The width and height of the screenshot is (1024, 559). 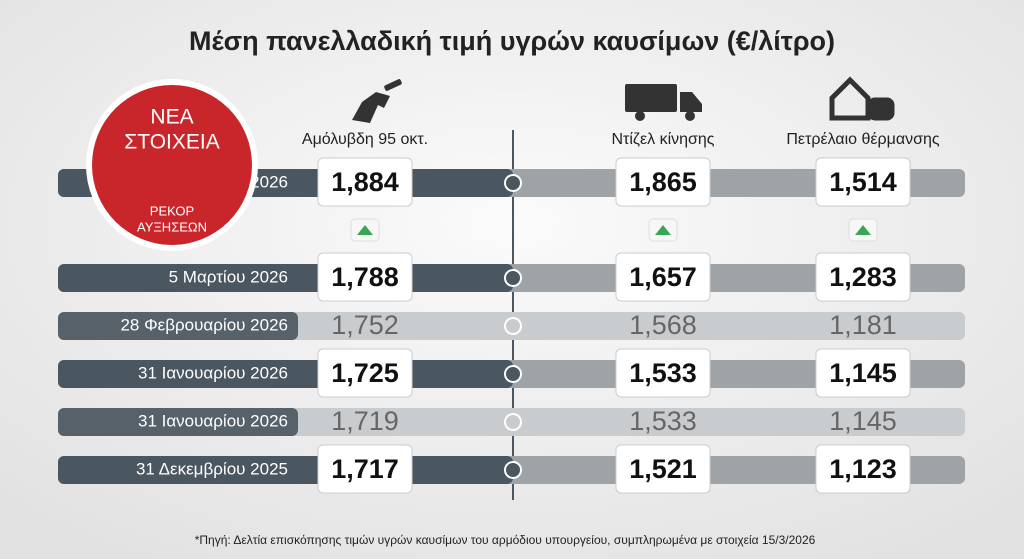 I want to click on column-header: Πετρέλαιο θέρμανσης, so click(x=863, y=139).